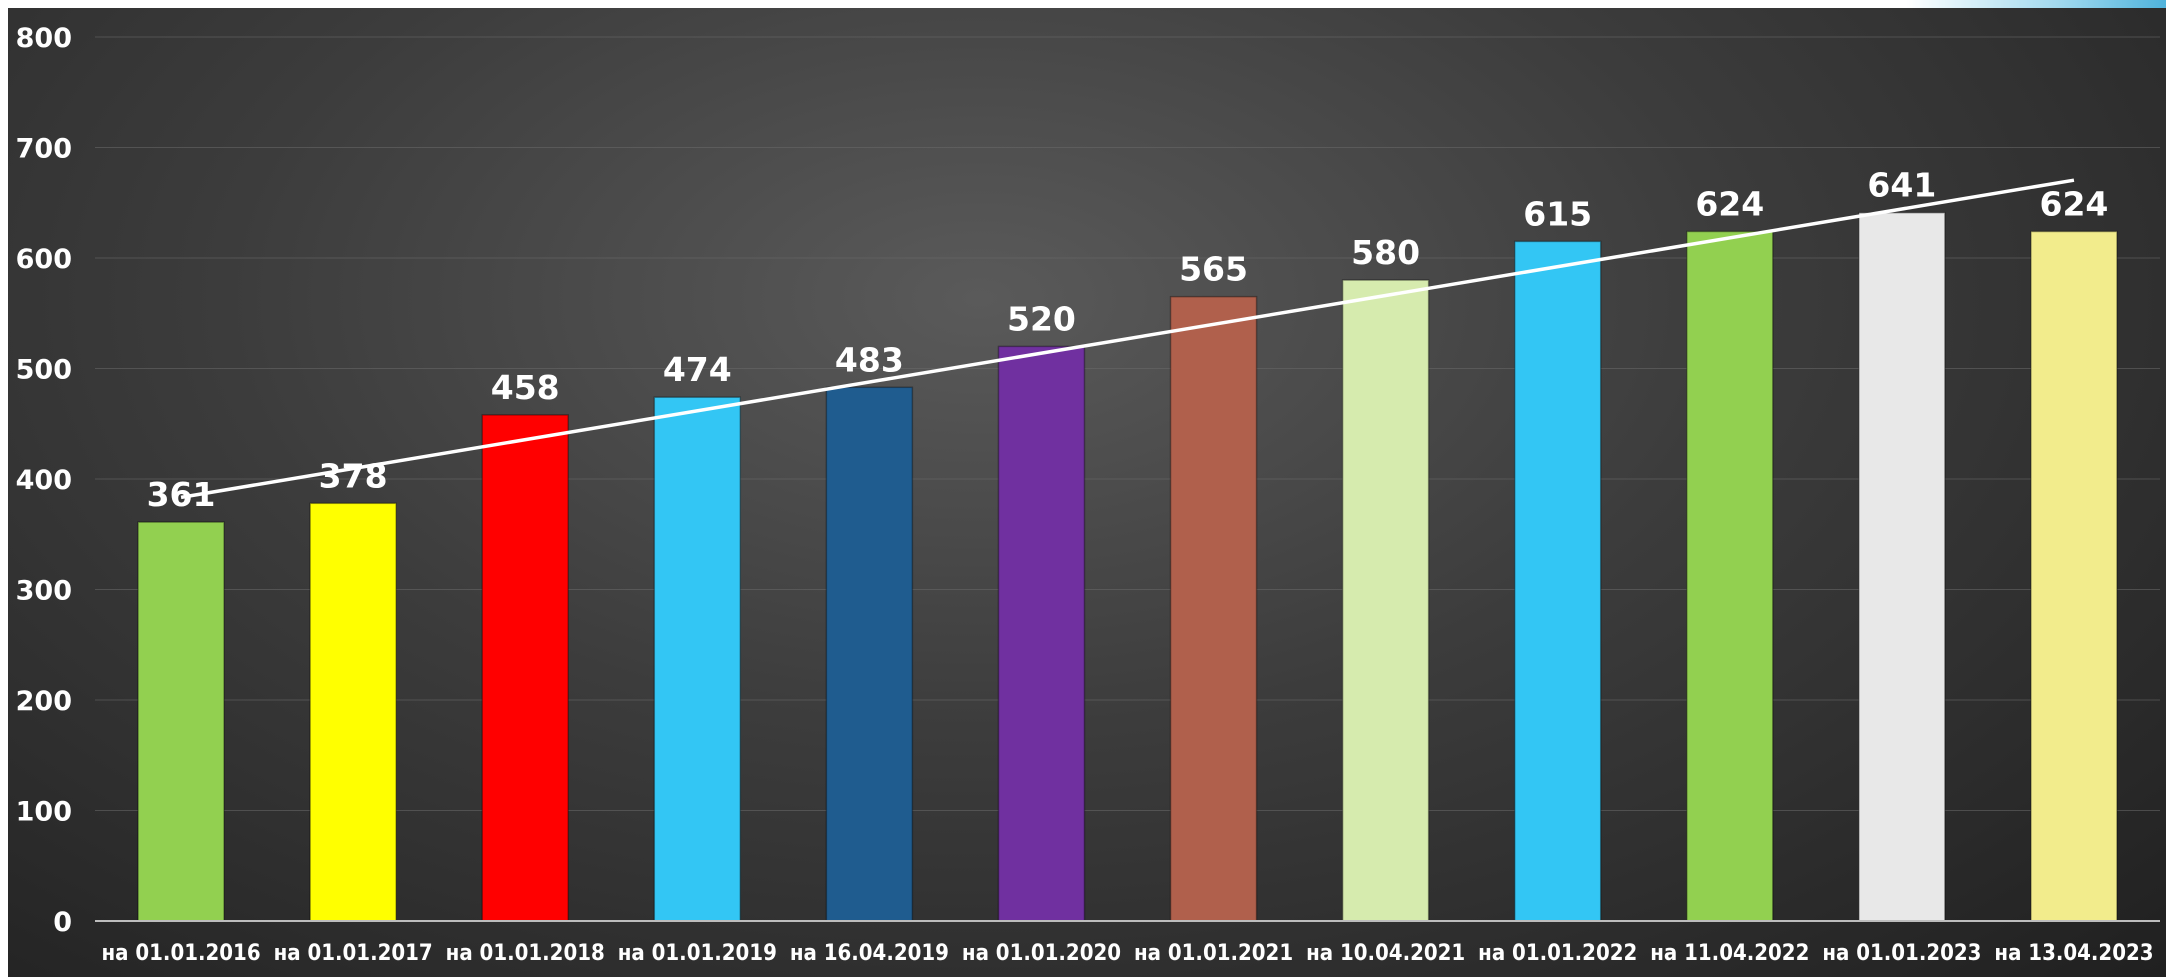  What do you see at coordinates (2036, 4) in the screenshot?
I see `corner-decoration` at bounding box center [2036, 4].